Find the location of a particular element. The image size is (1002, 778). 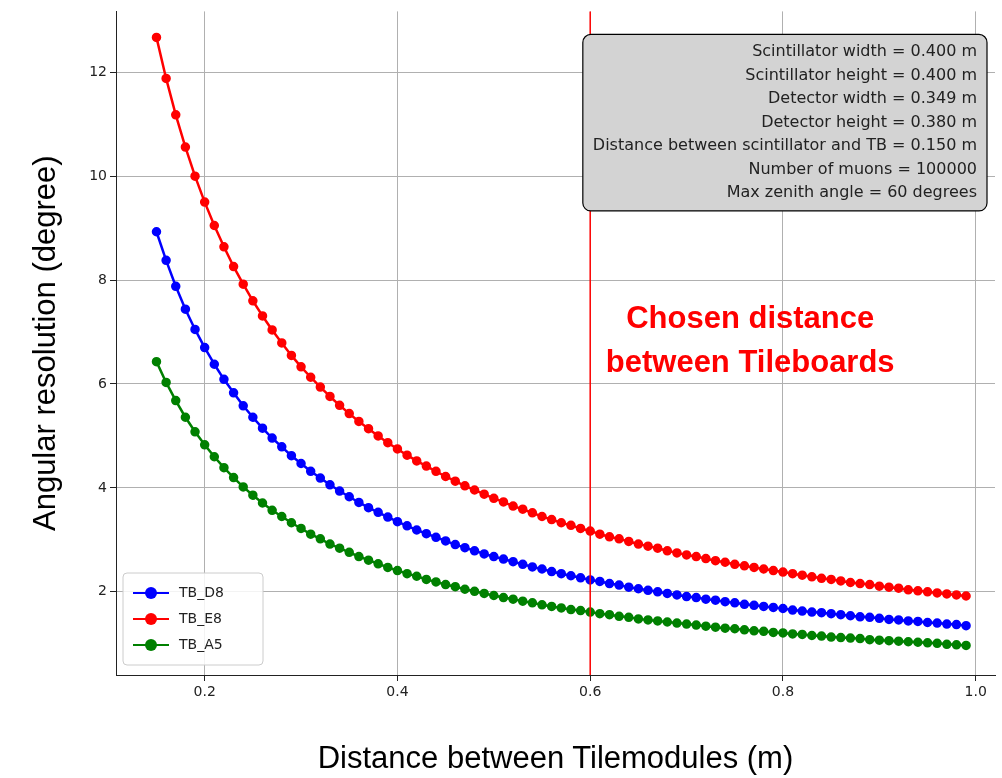

y-tick-label: 8 is located at coordinates (102, 278).